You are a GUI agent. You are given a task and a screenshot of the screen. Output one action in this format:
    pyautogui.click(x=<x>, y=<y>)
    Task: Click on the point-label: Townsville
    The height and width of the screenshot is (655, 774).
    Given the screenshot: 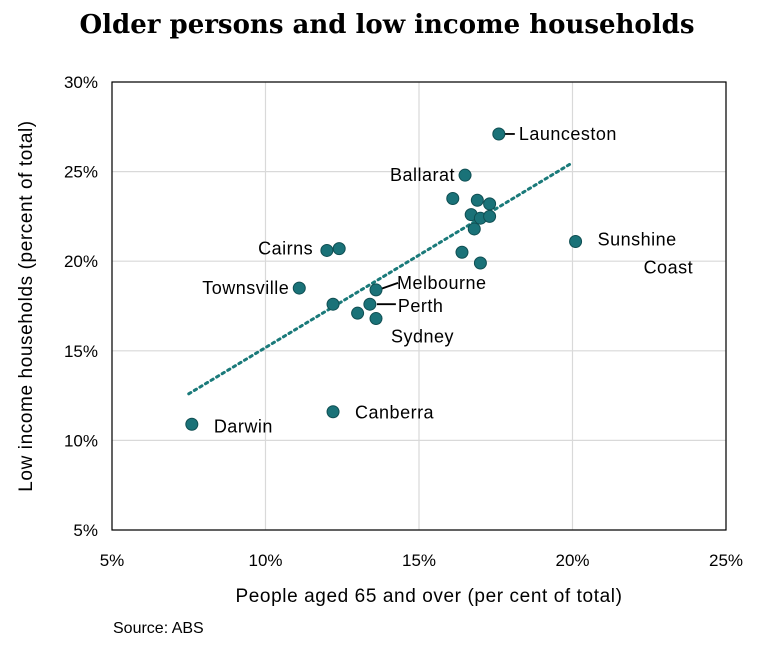 What is the action you would take?
    pyautogui.click(x=245, y=288)
    